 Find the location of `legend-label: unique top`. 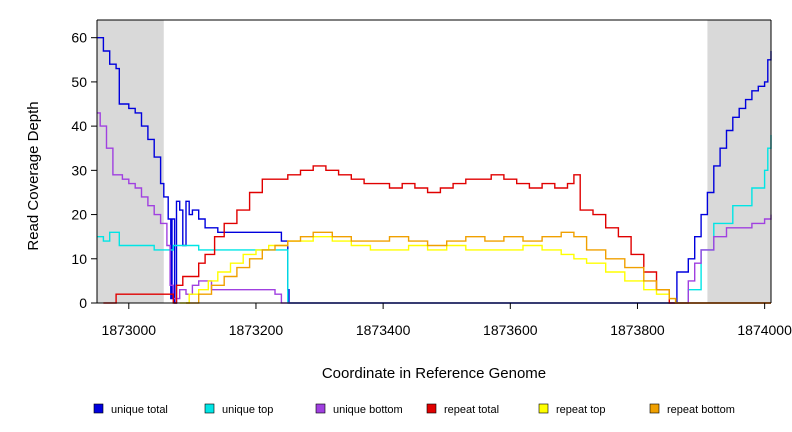

legend-label: unique top is located at coordinates (247, 410).